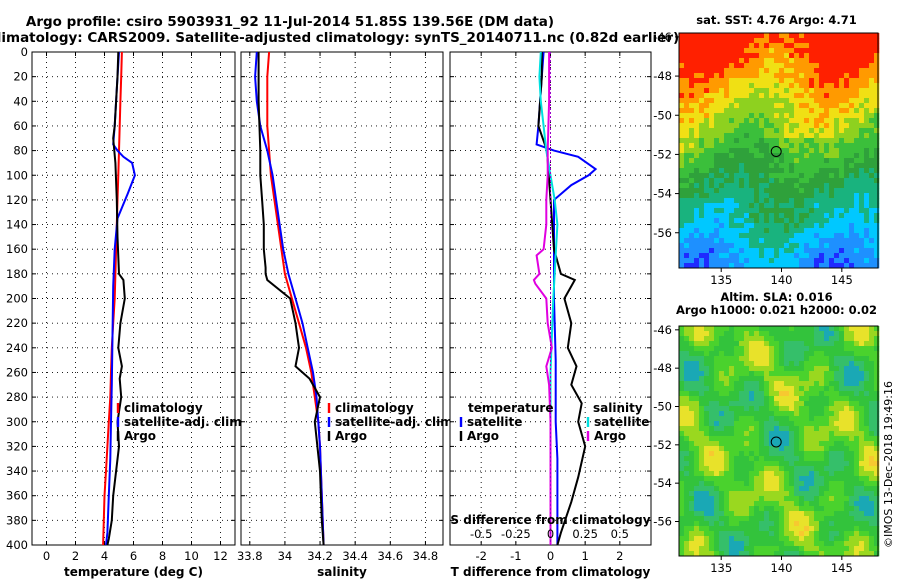  I want to click on difference-s-xtick-label: 0.25, so click(585, 534).